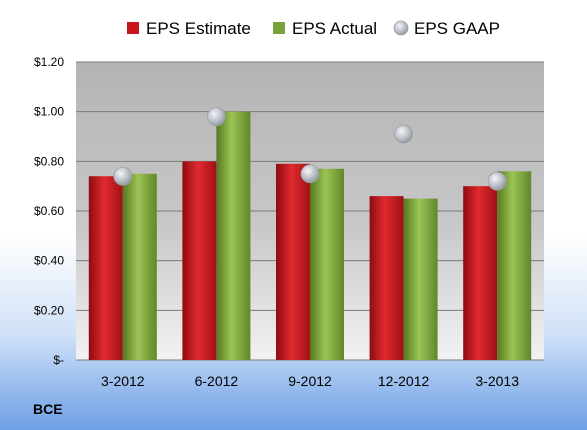 This screenshot has width=587, height=430. Describe the element at coordinates (49, 161) in the screenshot. I see `y-tick-label: $0.80` at that location.